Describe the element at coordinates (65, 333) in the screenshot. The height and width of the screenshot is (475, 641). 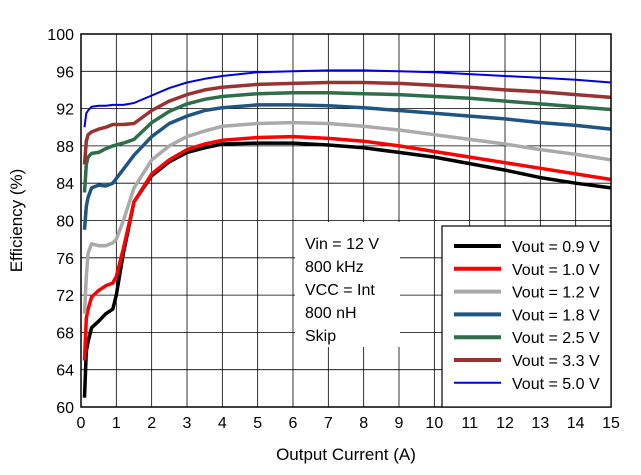
I see `y-tick-label: 68` at that location.